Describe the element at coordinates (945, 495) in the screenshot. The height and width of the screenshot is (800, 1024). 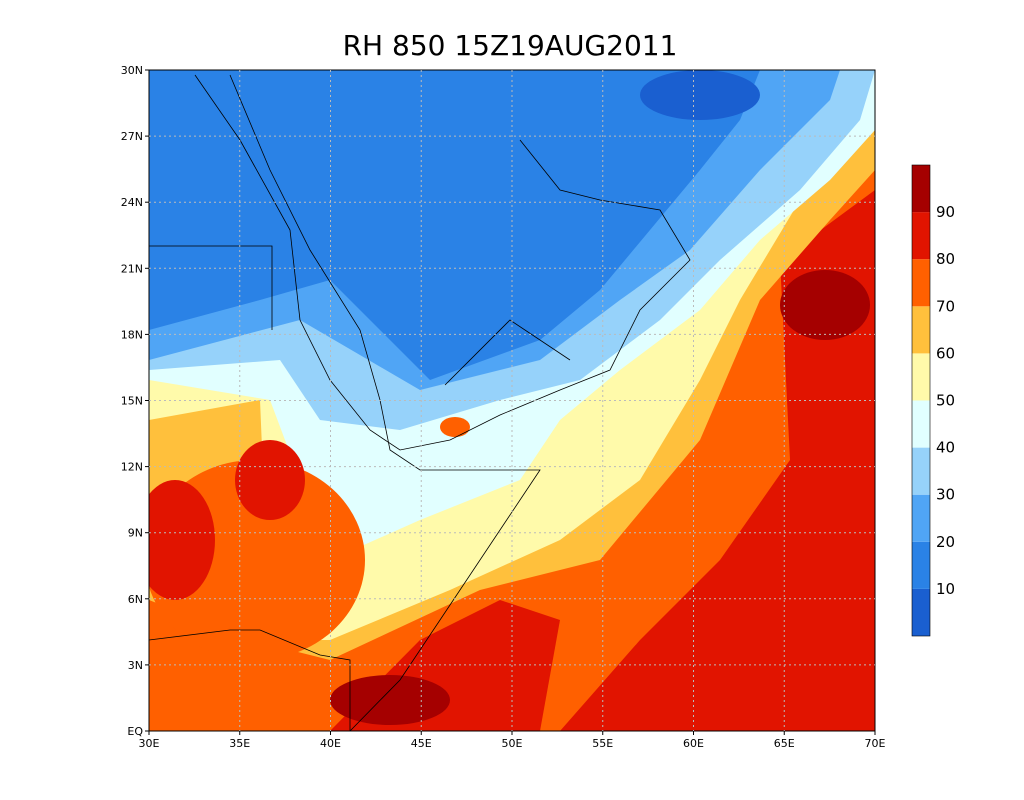
I see `colorbar-label: 30` at that location.